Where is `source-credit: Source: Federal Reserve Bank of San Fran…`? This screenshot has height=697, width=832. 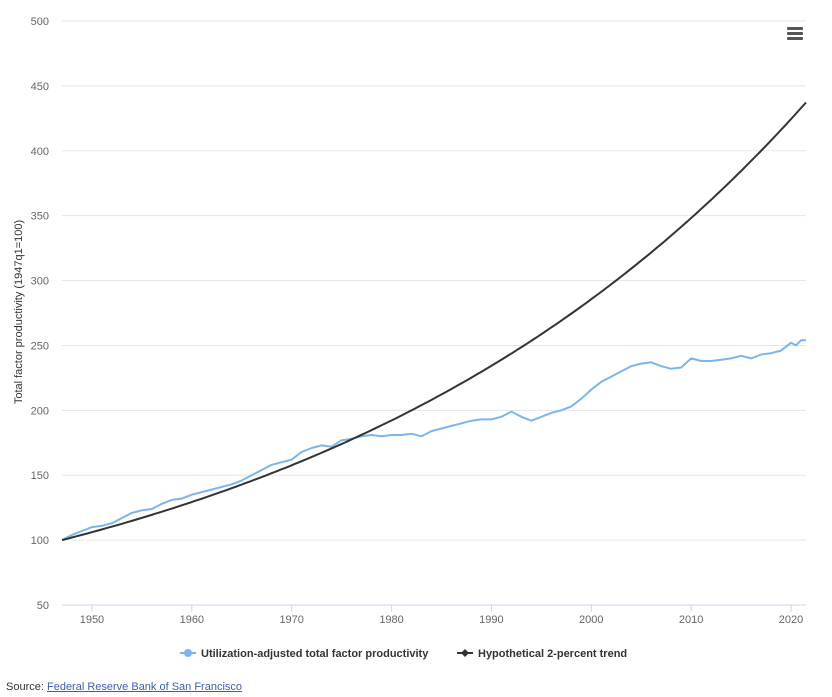 source-credit: Source: Federal Reserve Bank of San Fran… is located at coordinates (124, 687).